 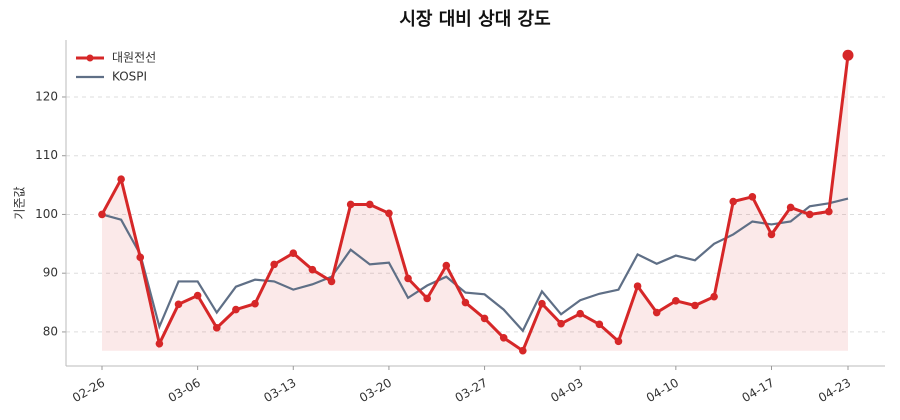 What do you see at coordinates (279, 391) in the screenshot?
I see `x-tick-label: 03-13` at bounding box center [279, 391].